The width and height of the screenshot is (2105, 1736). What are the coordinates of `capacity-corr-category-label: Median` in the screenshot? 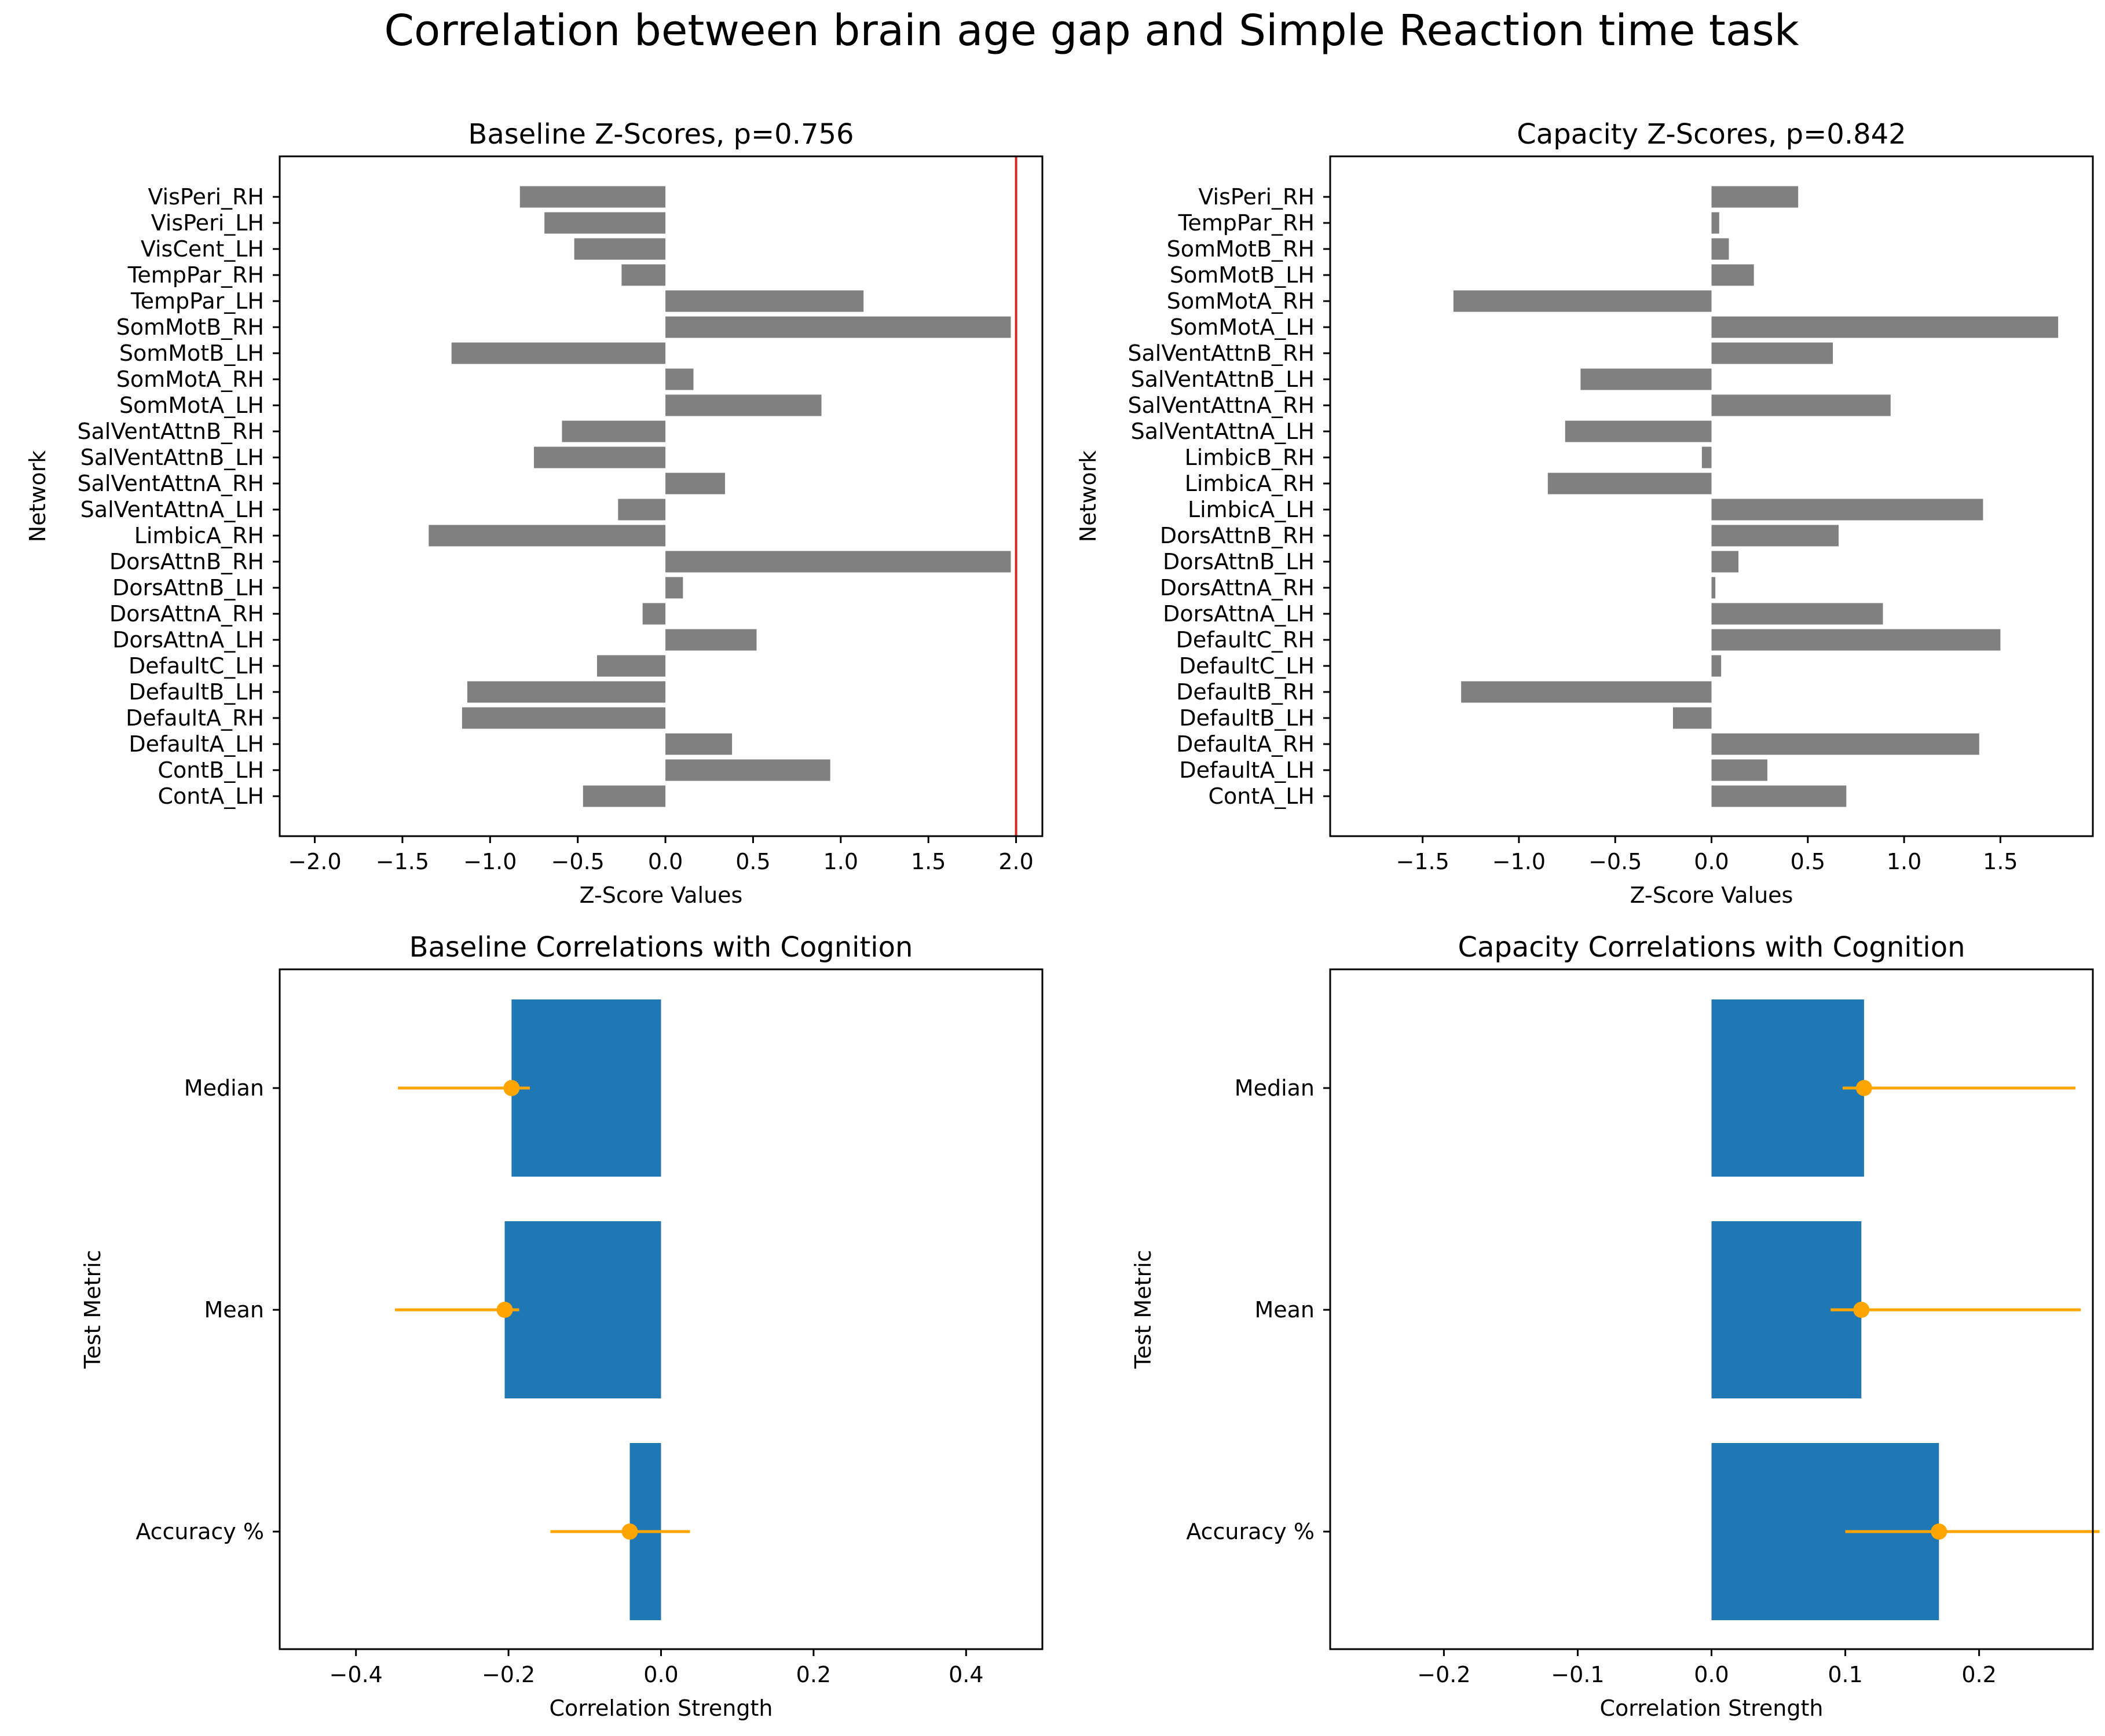 It's located at (1275, 1088).